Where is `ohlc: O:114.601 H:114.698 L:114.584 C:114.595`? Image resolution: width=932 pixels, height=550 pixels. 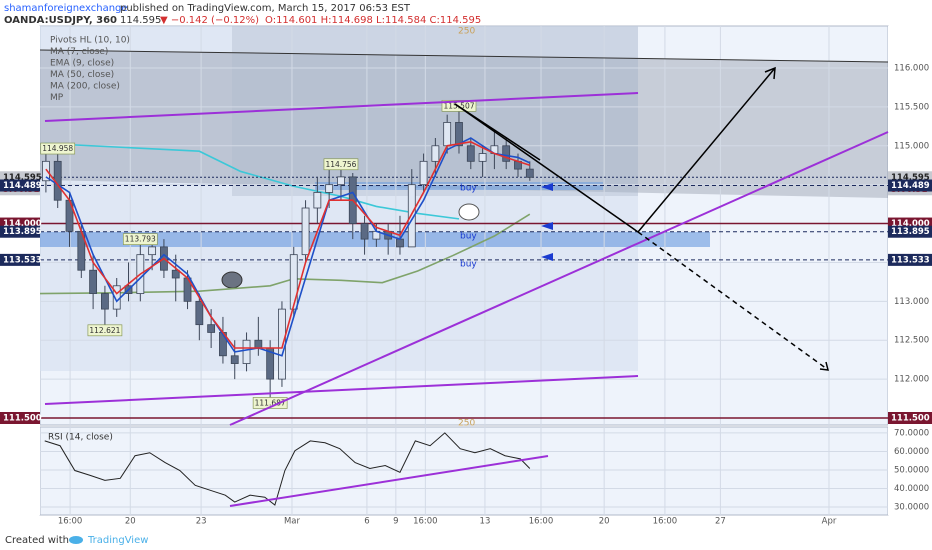 ohlc: O:114.601 H:114.698 L:114.584 C:114.595 is located at coordinates (373, 20).